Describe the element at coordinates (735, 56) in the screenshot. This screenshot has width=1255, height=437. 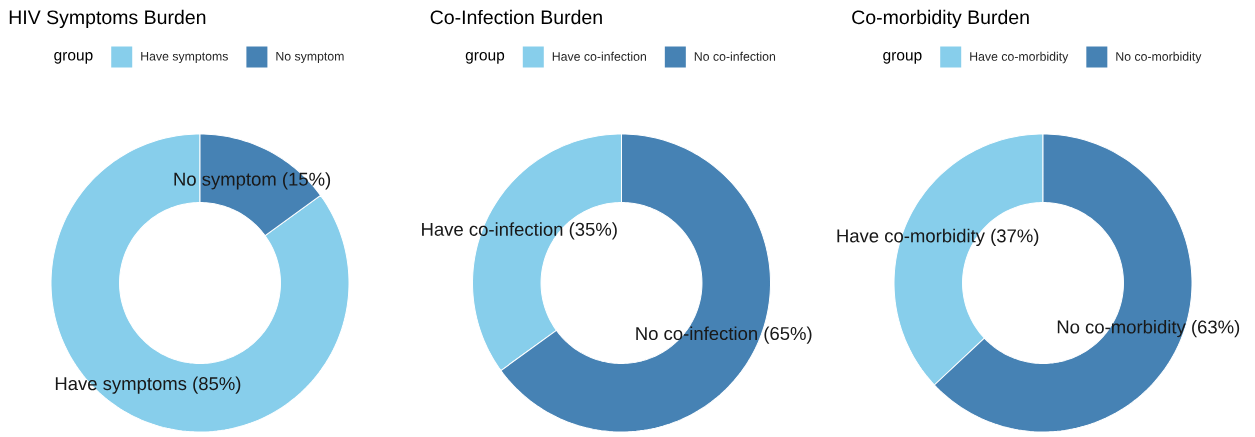
I see `legend-label: No co-infection` at that location.